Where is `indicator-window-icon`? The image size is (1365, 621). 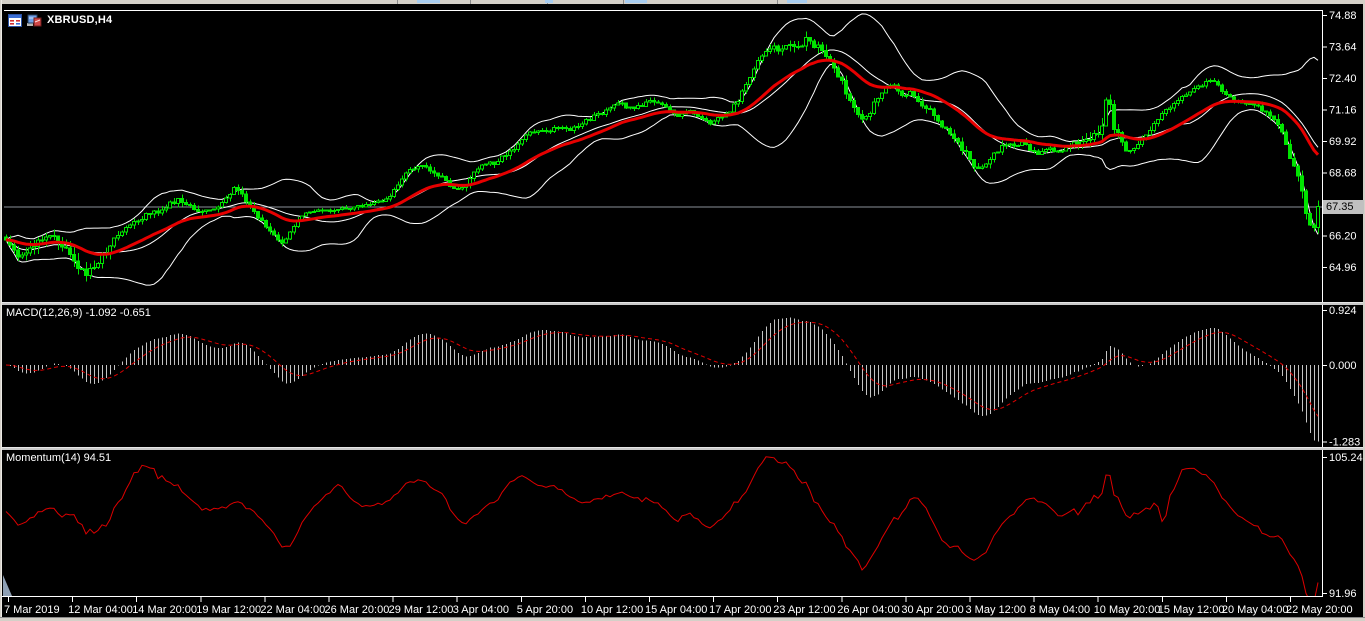 indicator-window-icon is located at coordinates (34, 20).